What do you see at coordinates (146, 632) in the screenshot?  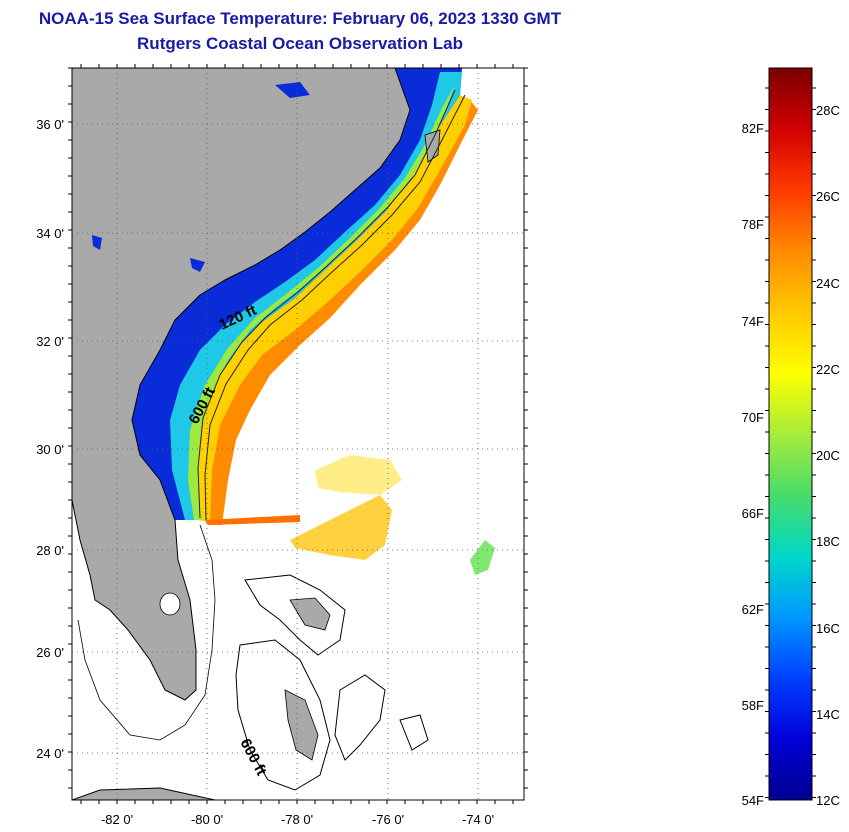 I see `florida-contour` at bounding box center [146, 632].